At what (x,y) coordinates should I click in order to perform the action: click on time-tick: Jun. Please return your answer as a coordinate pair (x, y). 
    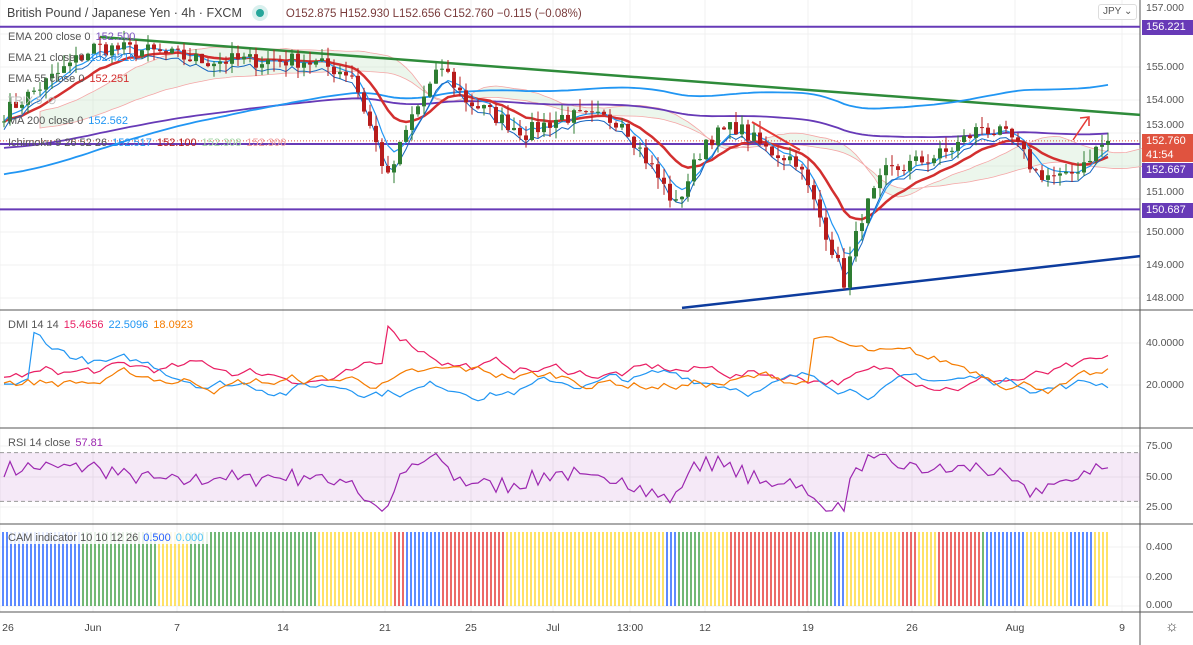
    Looking at the image, I should click on (93, 628).